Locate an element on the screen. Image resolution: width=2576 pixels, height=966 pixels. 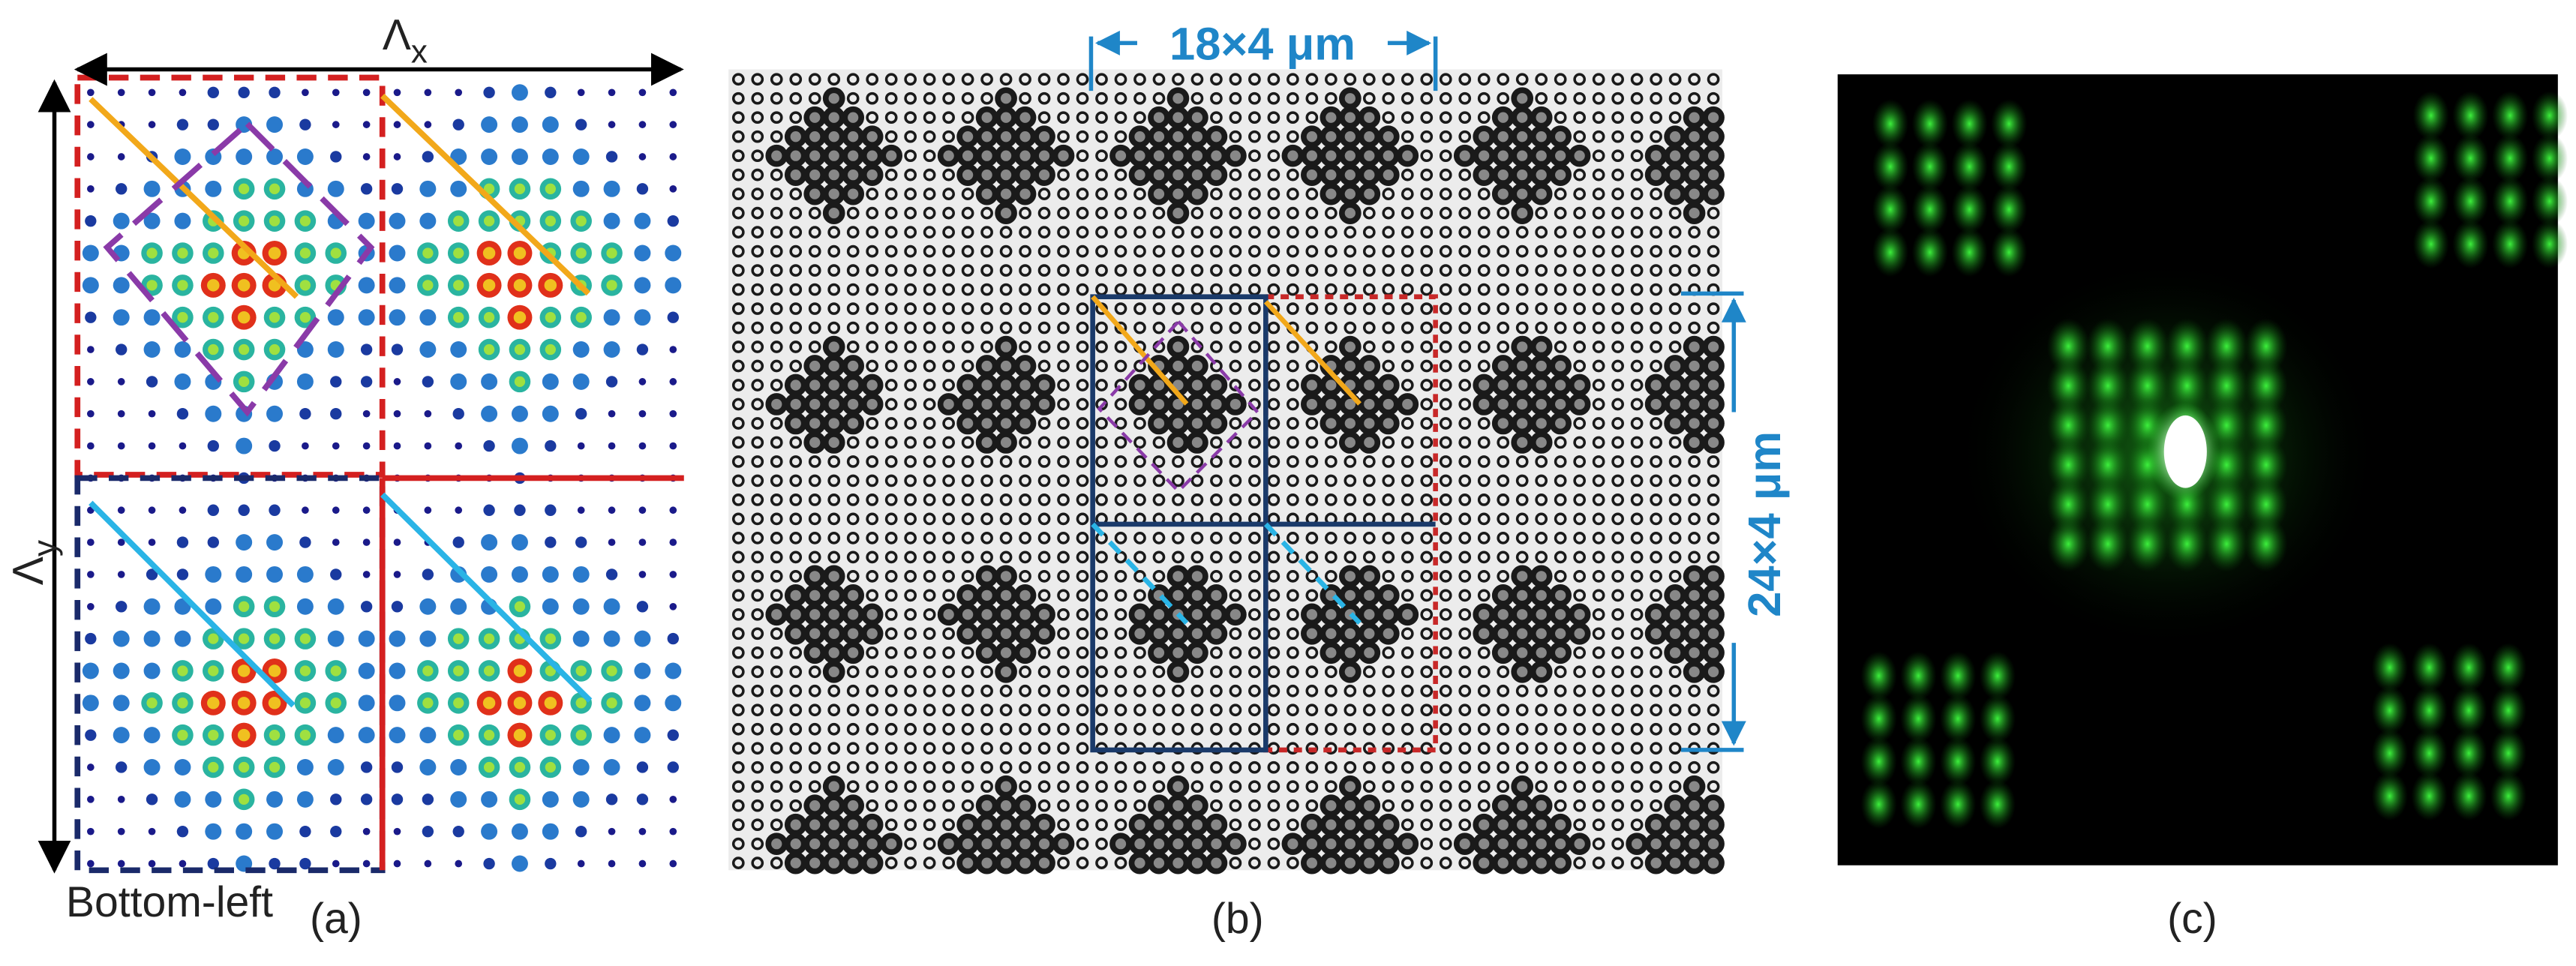
period-x: Λx is located at coordinates (405, 40).